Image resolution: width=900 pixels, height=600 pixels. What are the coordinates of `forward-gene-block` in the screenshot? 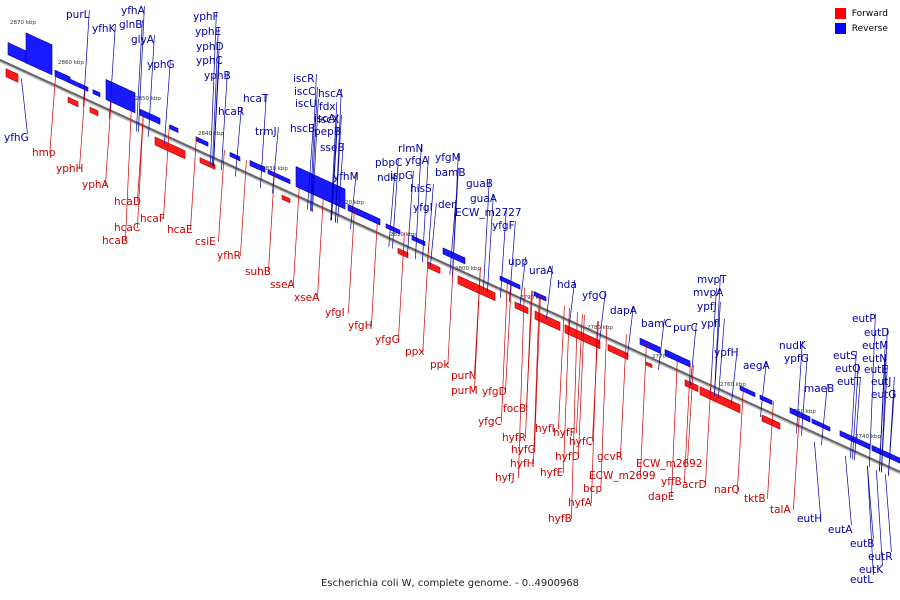 It's located at (649, 365).